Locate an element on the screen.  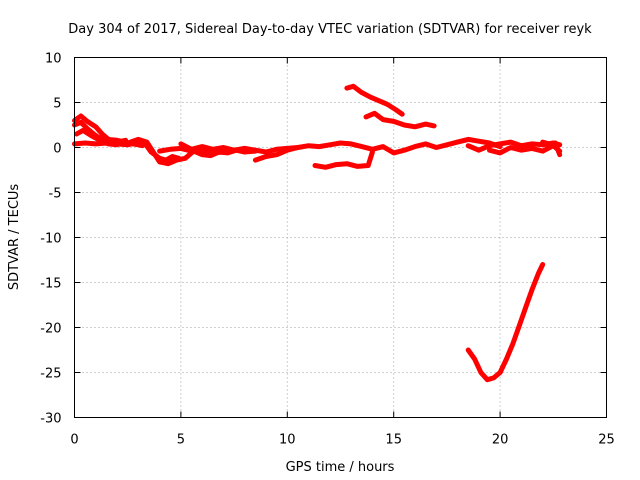
y-tick-label: -10 is located at coordinates (50, 239).